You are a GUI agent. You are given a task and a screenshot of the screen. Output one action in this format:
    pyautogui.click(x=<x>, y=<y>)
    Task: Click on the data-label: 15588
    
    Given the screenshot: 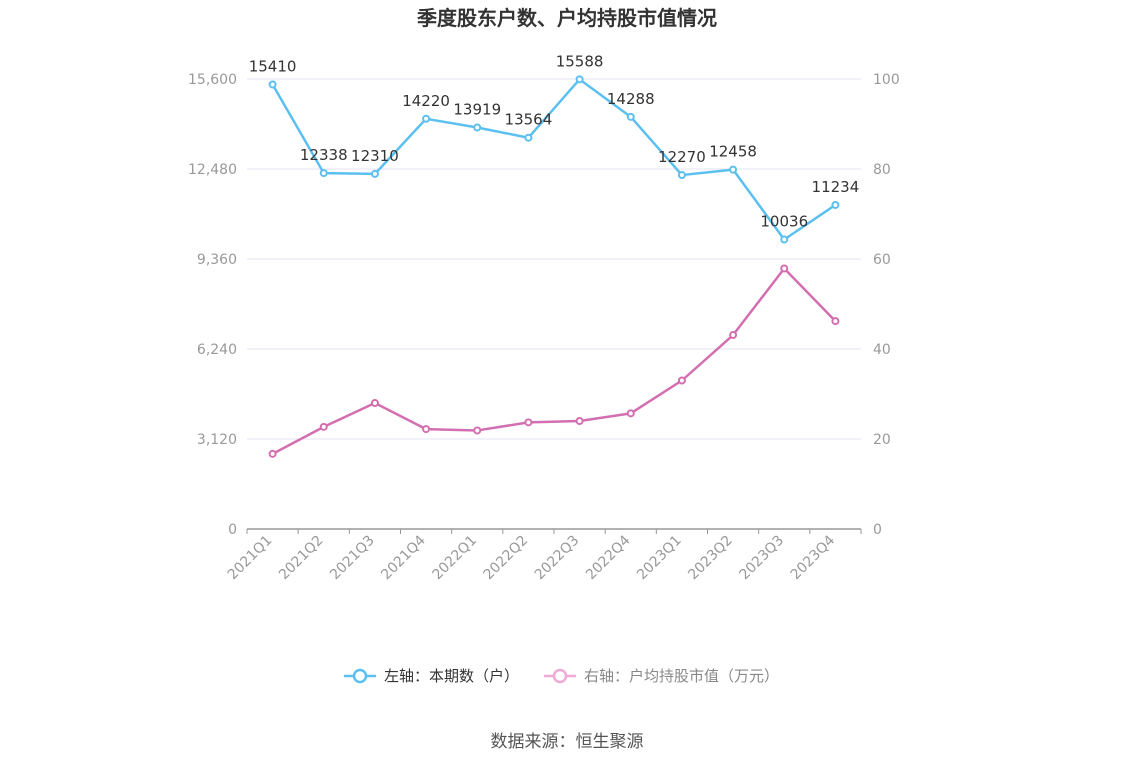 What is the action you would take?
    pyautogui.click(x=580, y=61)
    